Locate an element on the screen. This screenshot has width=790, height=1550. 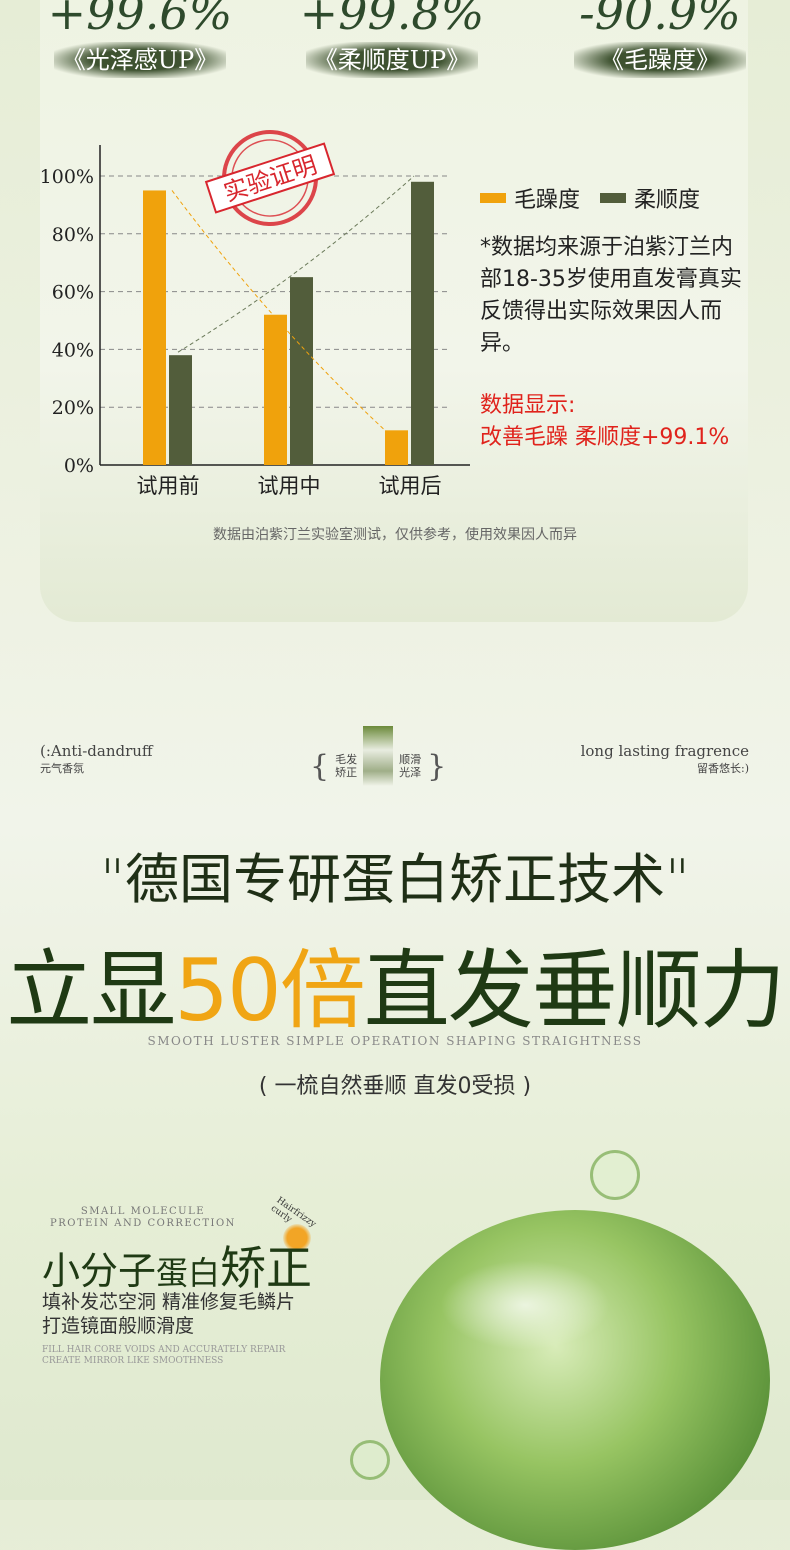
feature-cn: 留香悠长:) is located at coordinates (723, 768).